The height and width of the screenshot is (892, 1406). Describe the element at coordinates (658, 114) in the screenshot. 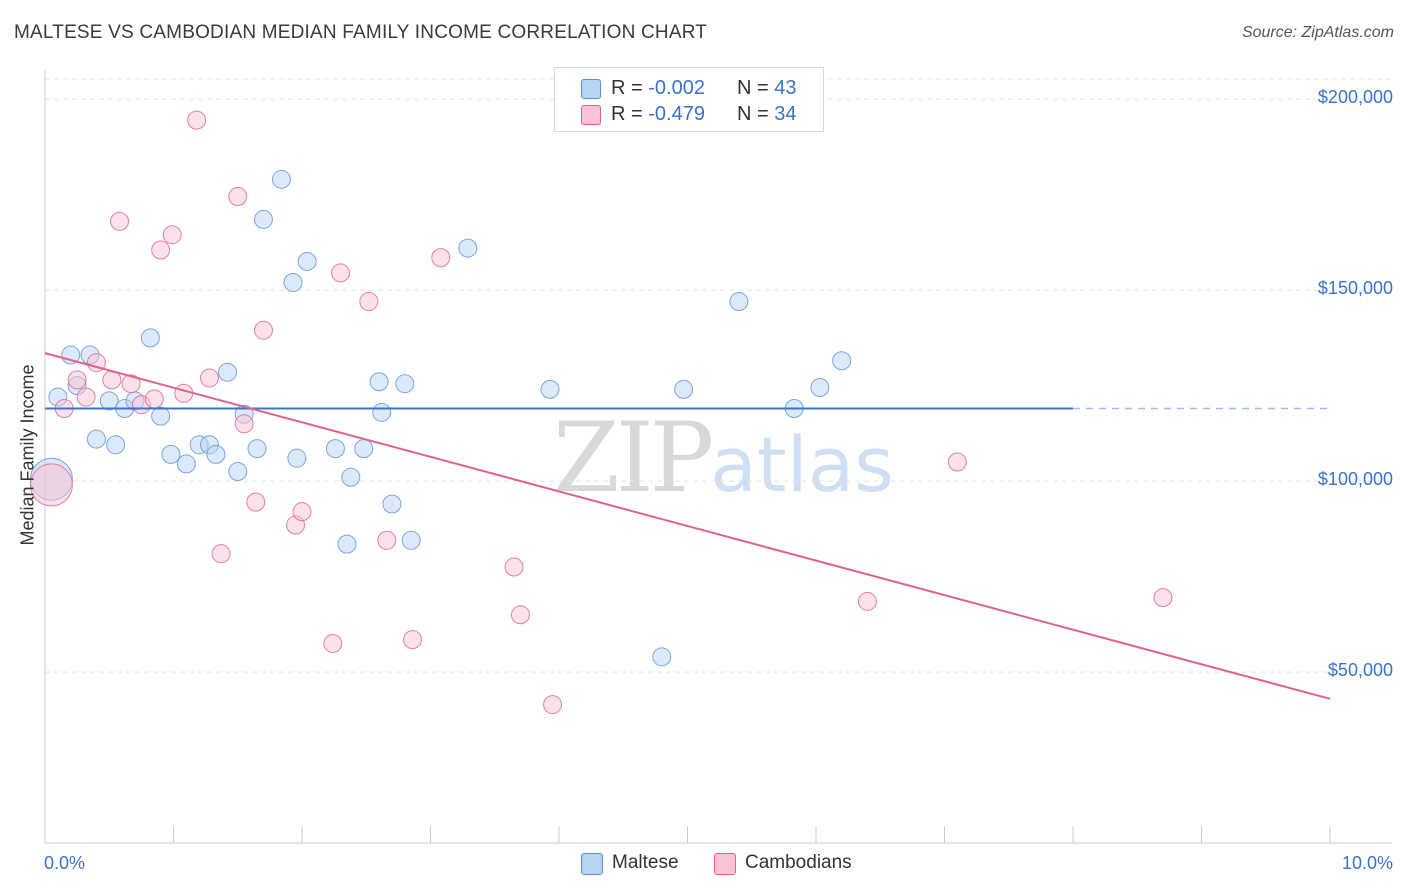

I see `legend-r: R = -0.479` at that location.